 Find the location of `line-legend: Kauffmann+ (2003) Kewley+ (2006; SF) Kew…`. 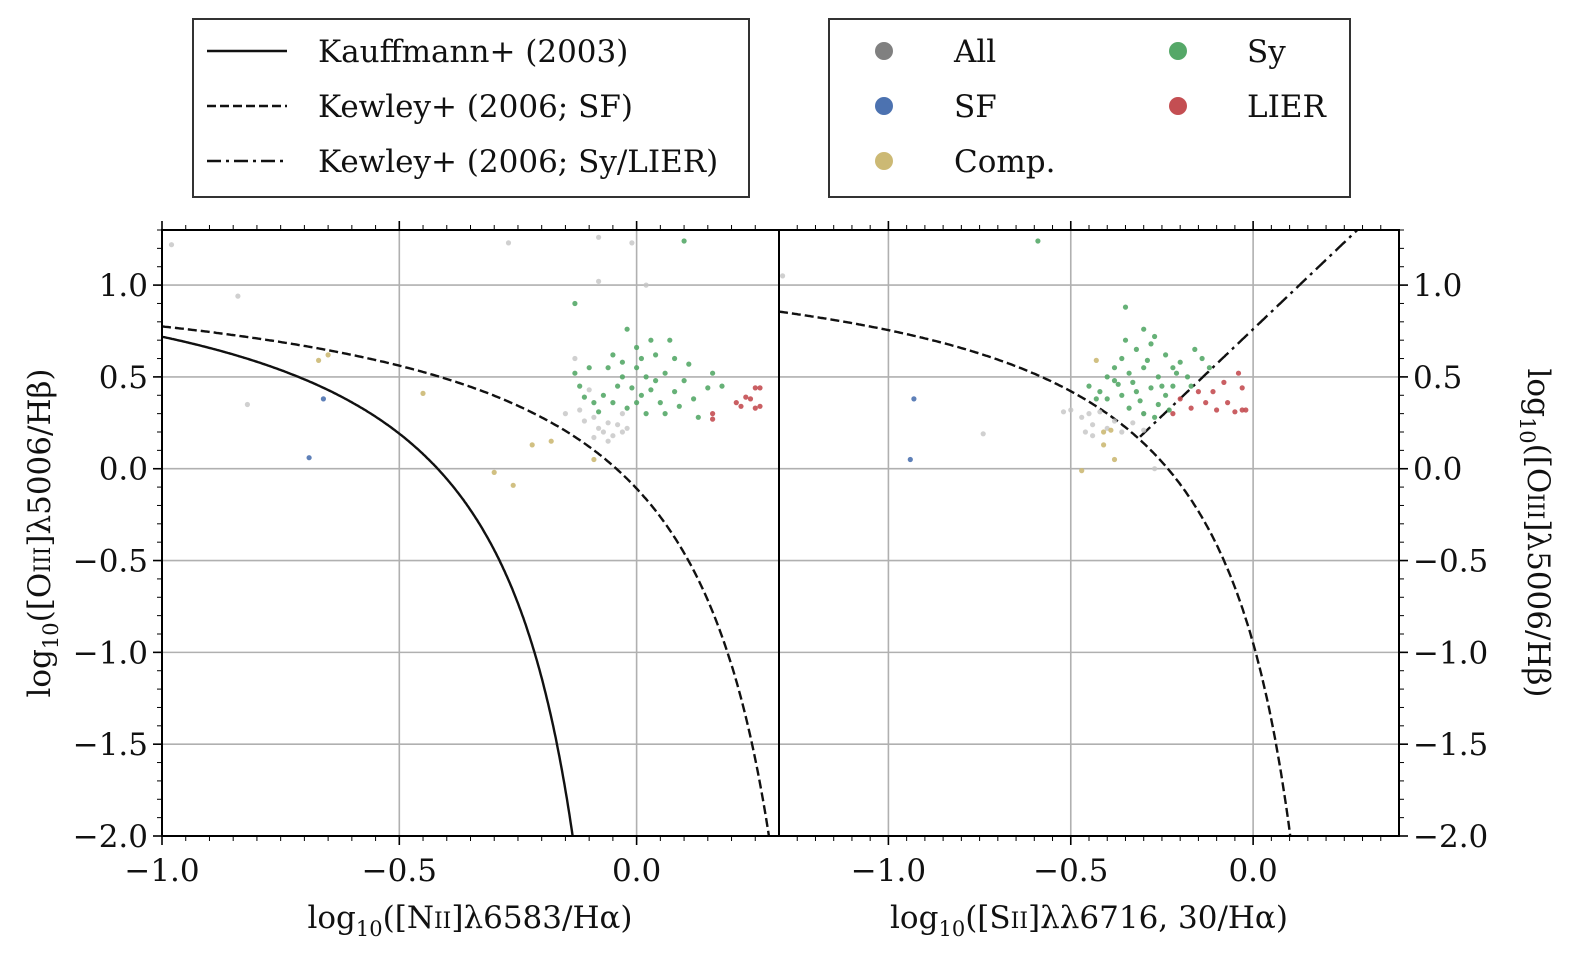

line-legend: Kauffmann+ (2003) Kewley+ (2006; SF) Kew… is located at coordinates (471, 108).